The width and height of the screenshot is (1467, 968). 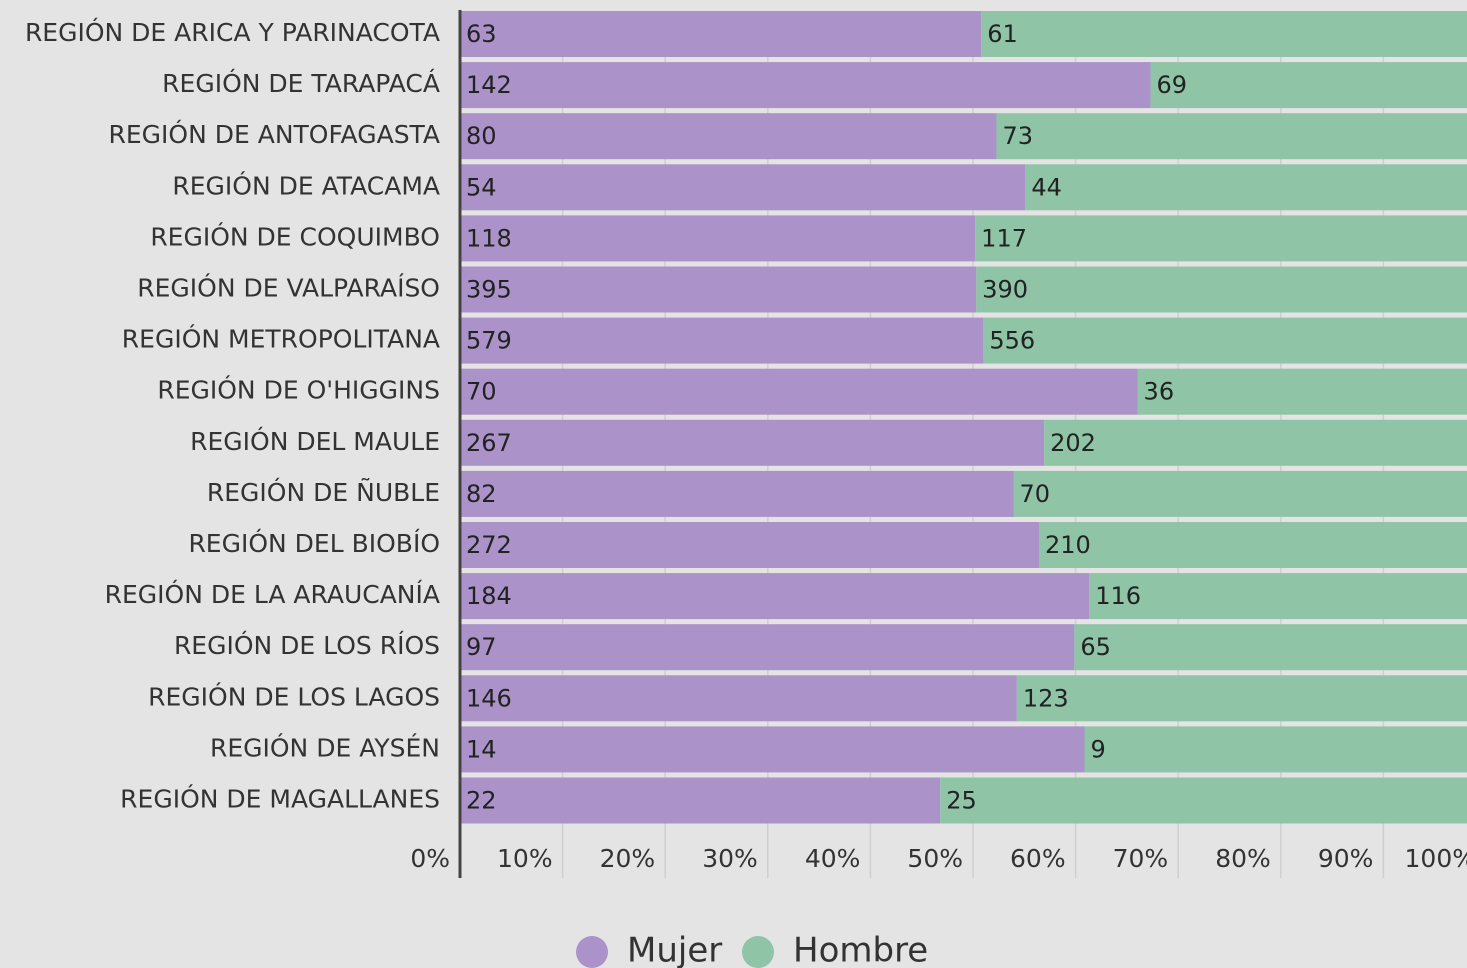 What do you see at coordinates (489, 290) in the screenshot?
I see `data-label: 395` at bounding box center [489, 290].